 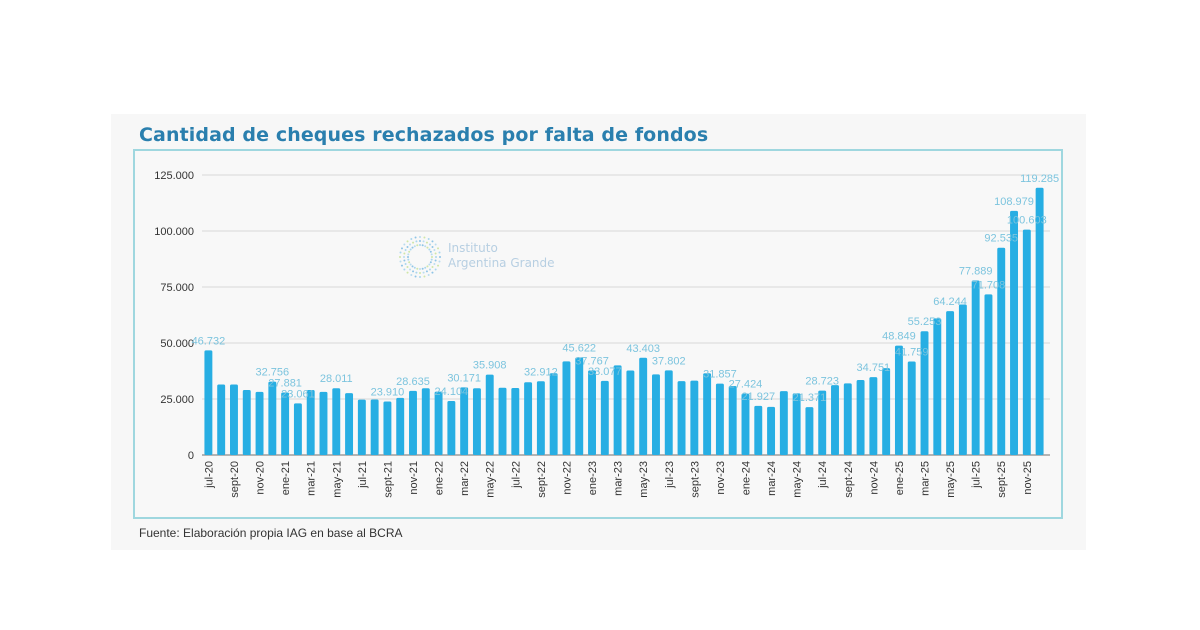 I want to click on data-label: 100.603, so click(x=1027, y=221).